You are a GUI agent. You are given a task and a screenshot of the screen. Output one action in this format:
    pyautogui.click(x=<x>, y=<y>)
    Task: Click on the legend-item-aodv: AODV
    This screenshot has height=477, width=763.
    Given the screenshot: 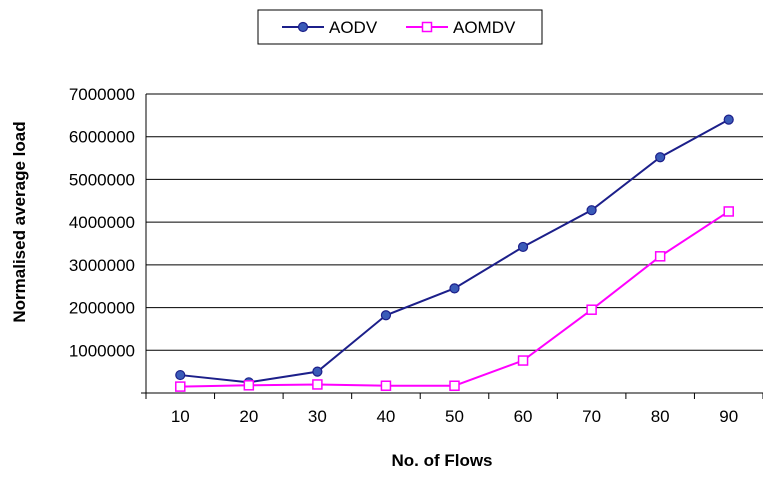 What is the action you would take?
    pyautogui.click(x=330, y=27)
    